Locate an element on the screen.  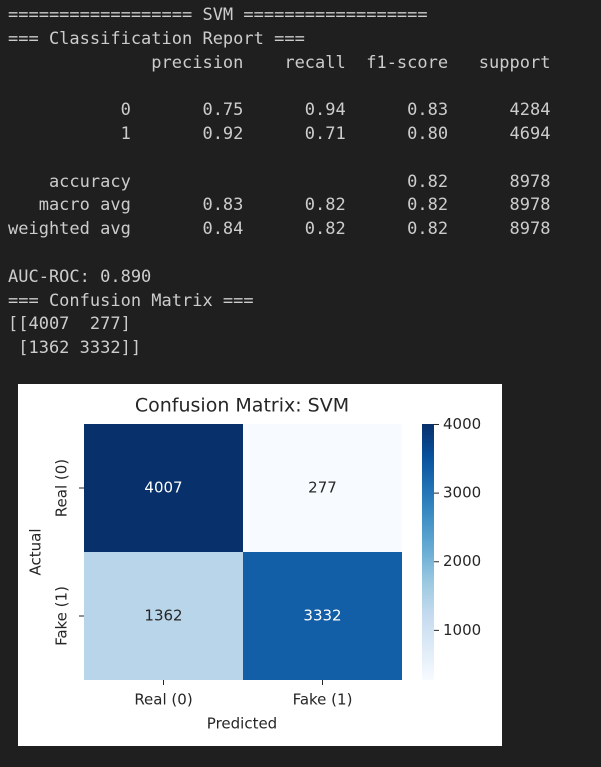
cell-label: 1362 is located at coordinates (163, 616).